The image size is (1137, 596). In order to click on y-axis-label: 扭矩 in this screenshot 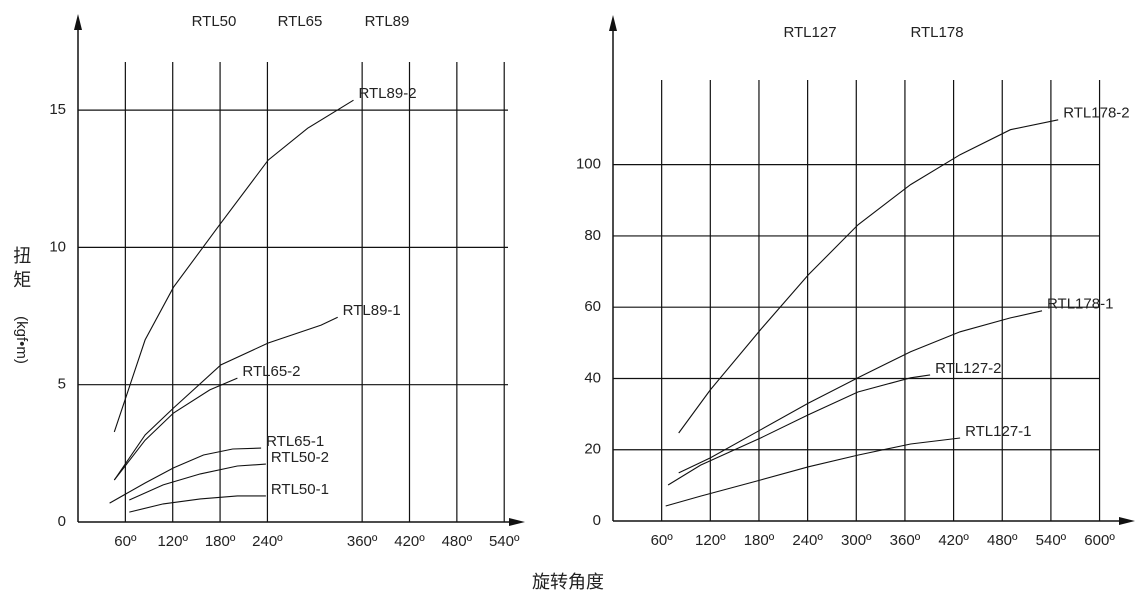, I will do `click(21, 270)`.